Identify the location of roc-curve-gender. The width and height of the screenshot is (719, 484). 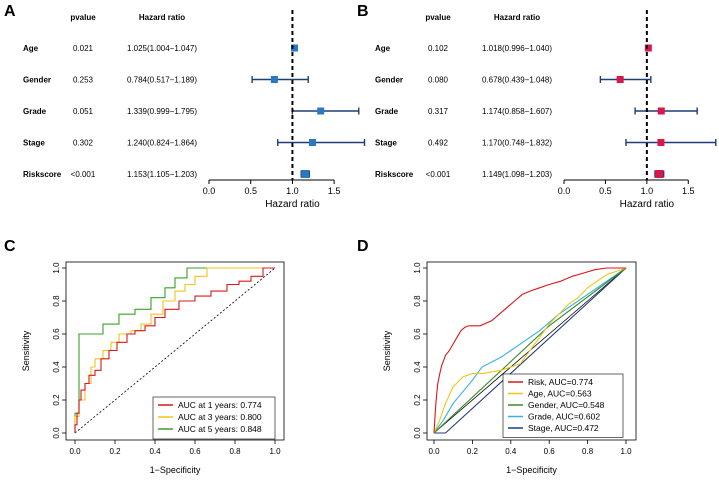
(530, 350).